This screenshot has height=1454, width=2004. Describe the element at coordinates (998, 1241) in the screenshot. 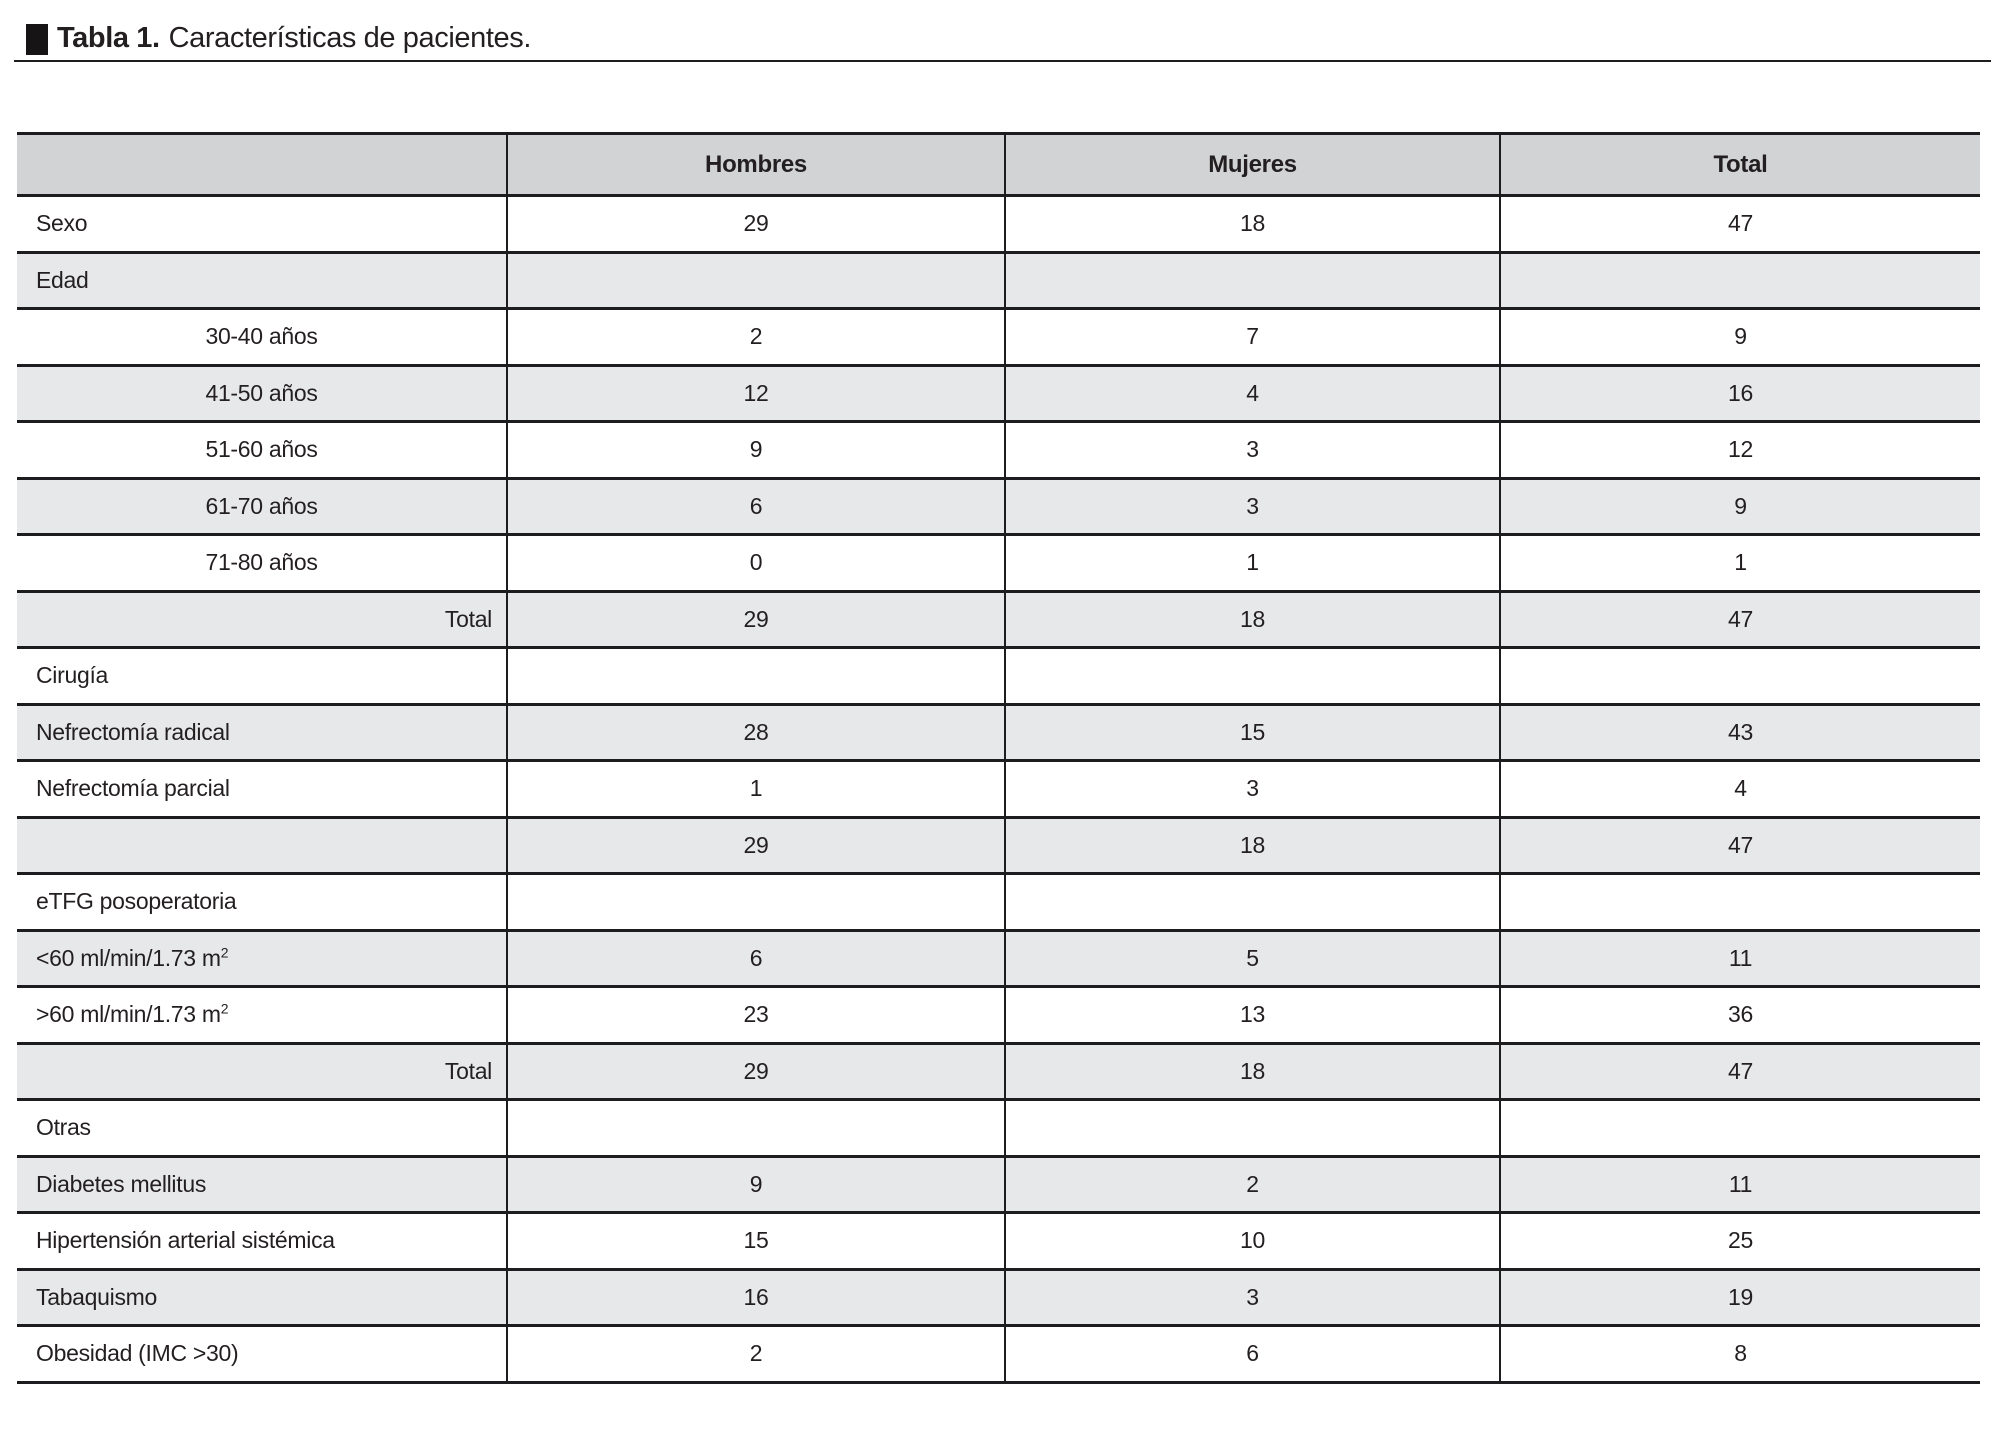

I see `table-row: Hipertensión arterial sistémica 15 10 25` at that location.